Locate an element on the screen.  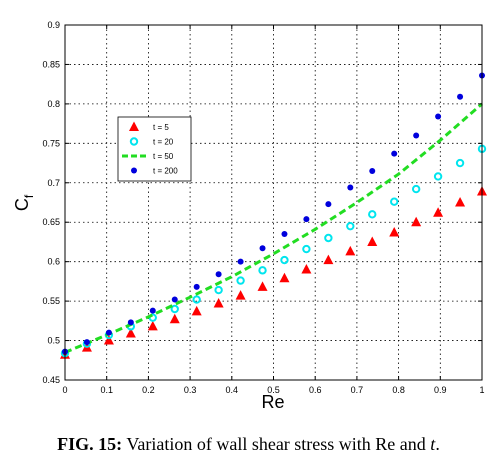
x-tick-label: 0.8 is located at coordinates (398, 390).